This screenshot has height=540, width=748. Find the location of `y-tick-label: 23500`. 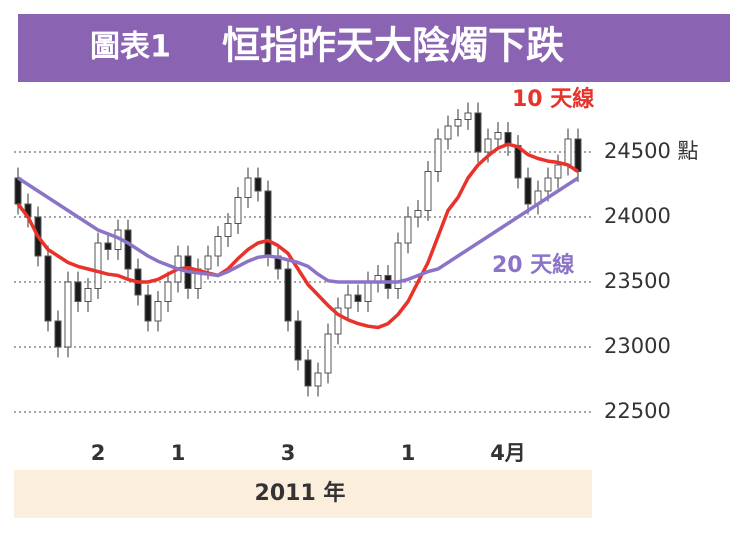

y-tick-label: 23500 is located at coordinates (637, 281).